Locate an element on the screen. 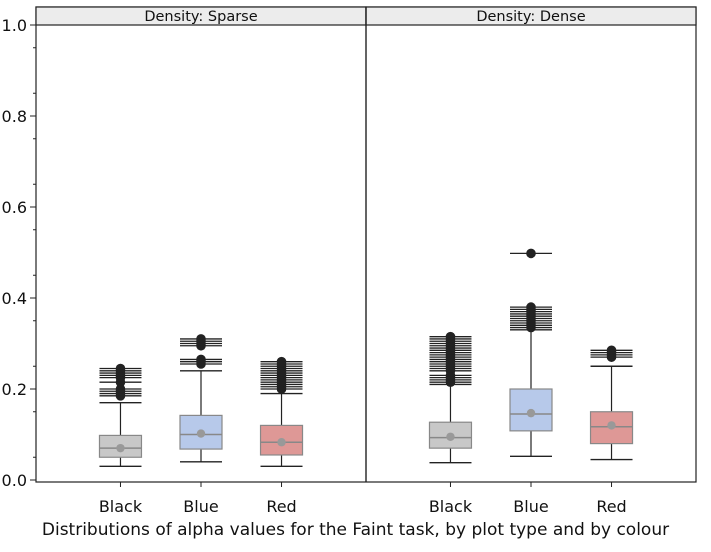  panel-header-label: Density: Sparse is located at coordinates (200, 17).